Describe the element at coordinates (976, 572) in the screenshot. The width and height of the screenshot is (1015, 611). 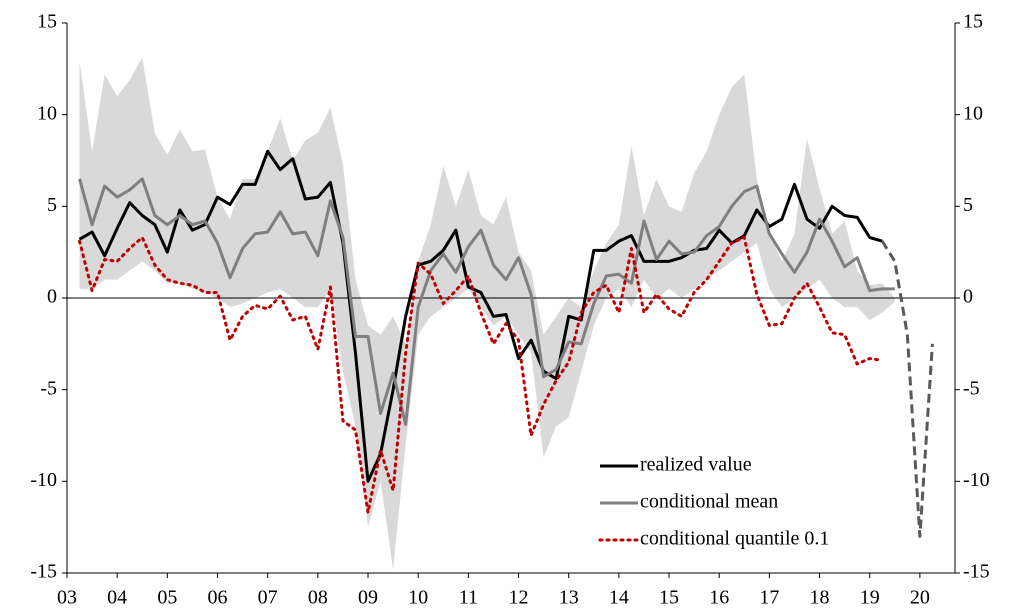
I see `y2-tick-label: -15` at that location.